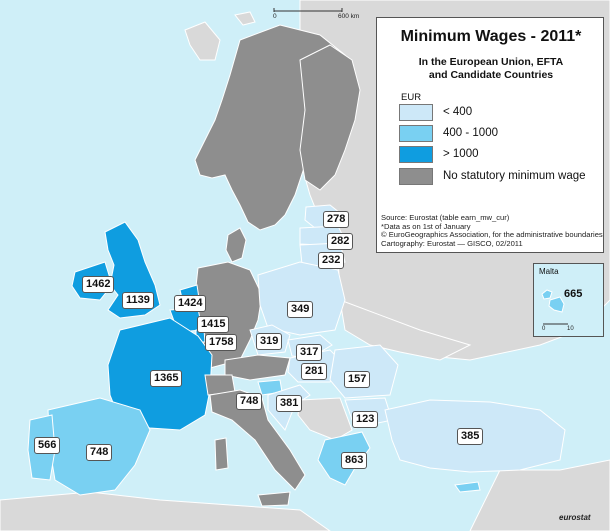 The image size is (610, 531). Describe the element at coordinates (452, 243) in the screenshot. I see `note-line: Cartography: Eurostat — GISCO, 02/2011` at that location.